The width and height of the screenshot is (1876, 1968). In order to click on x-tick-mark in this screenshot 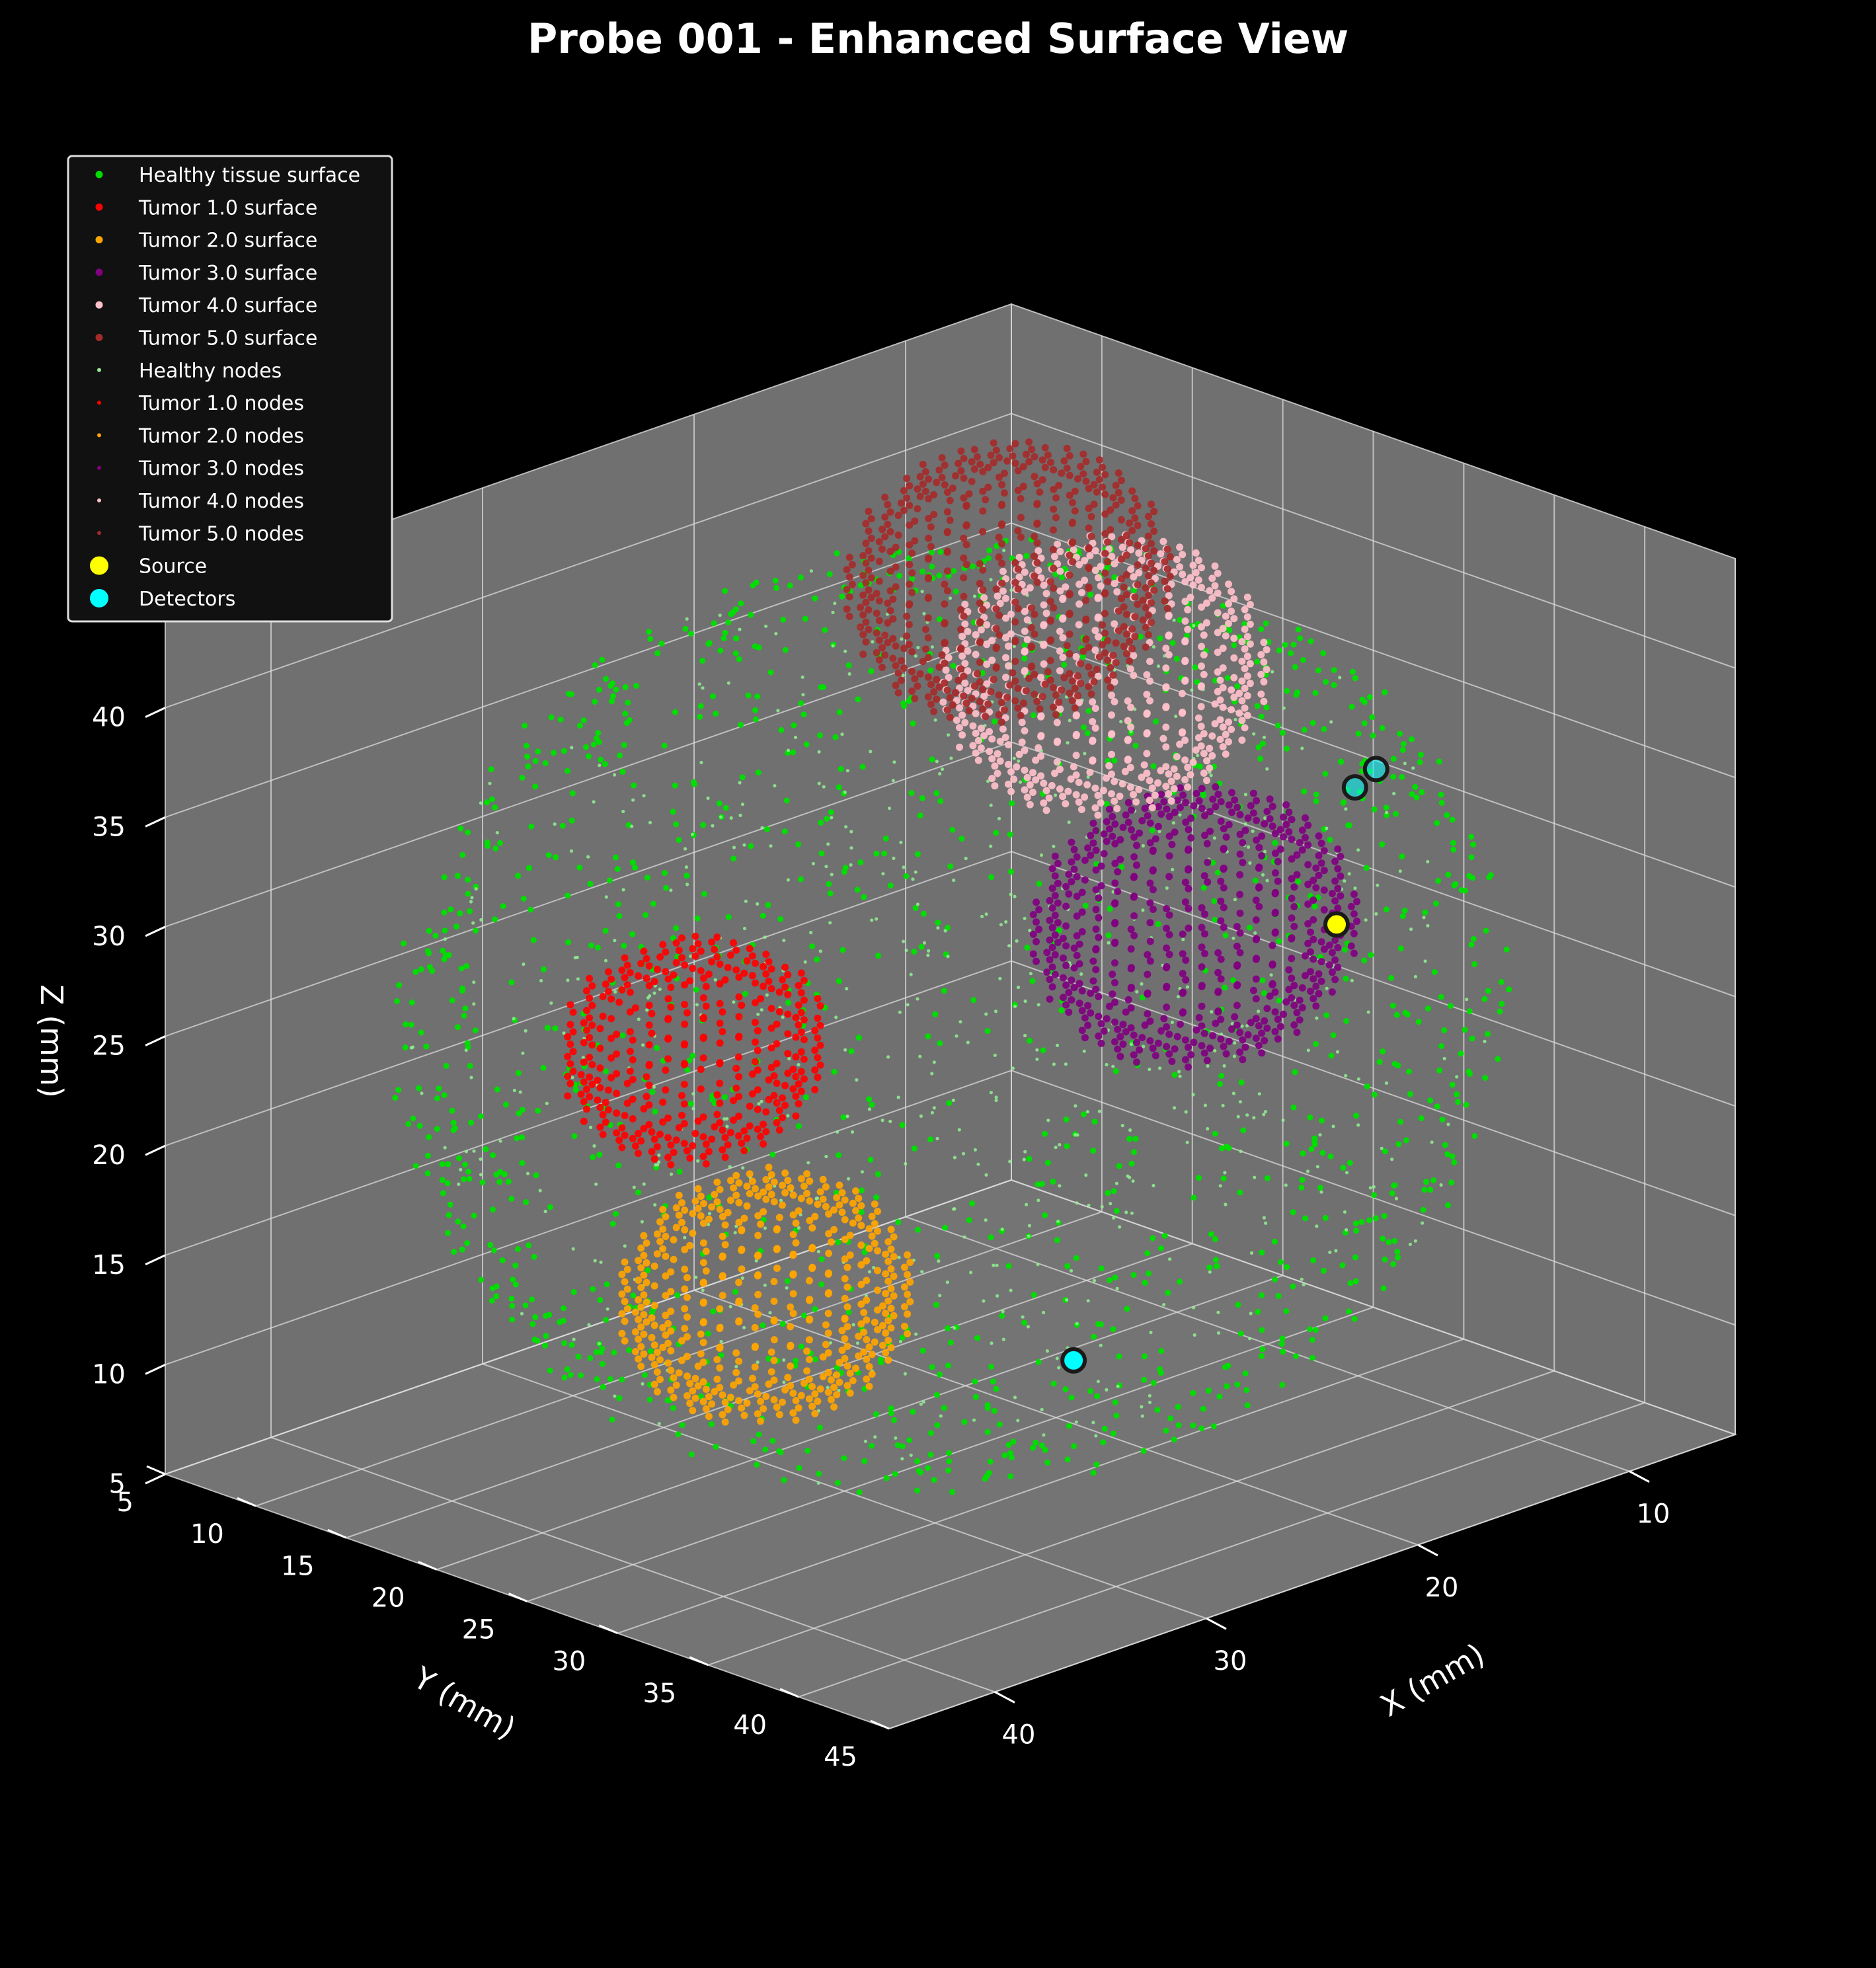, I will do `click(1216, 1623)`.